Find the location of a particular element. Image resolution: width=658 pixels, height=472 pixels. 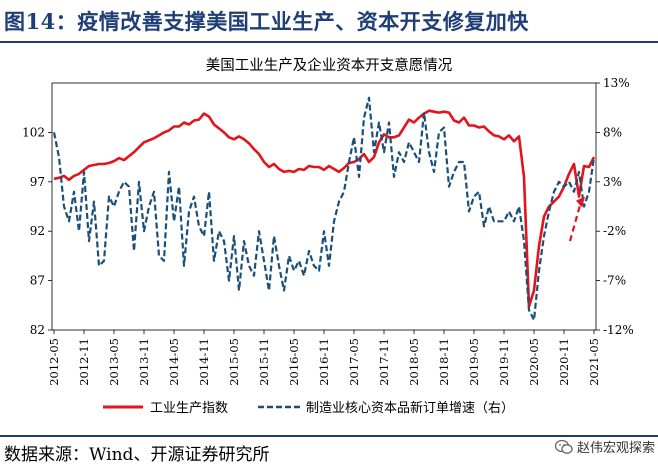

y-left-tick-label: 97 is located at coordinates (37, 182).